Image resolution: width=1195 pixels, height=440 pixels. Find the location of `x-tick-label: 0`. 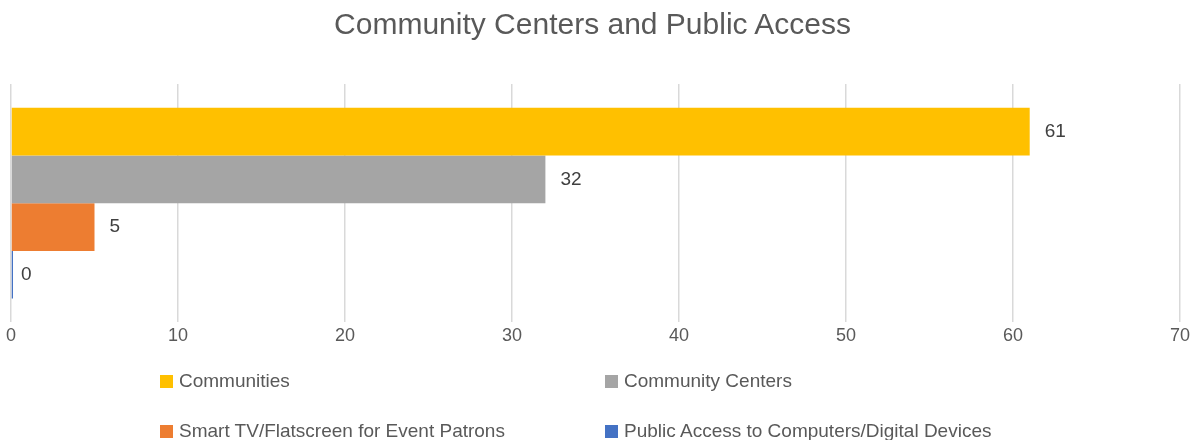

x-tick-label: 0 is located at coordinates (11, 335).